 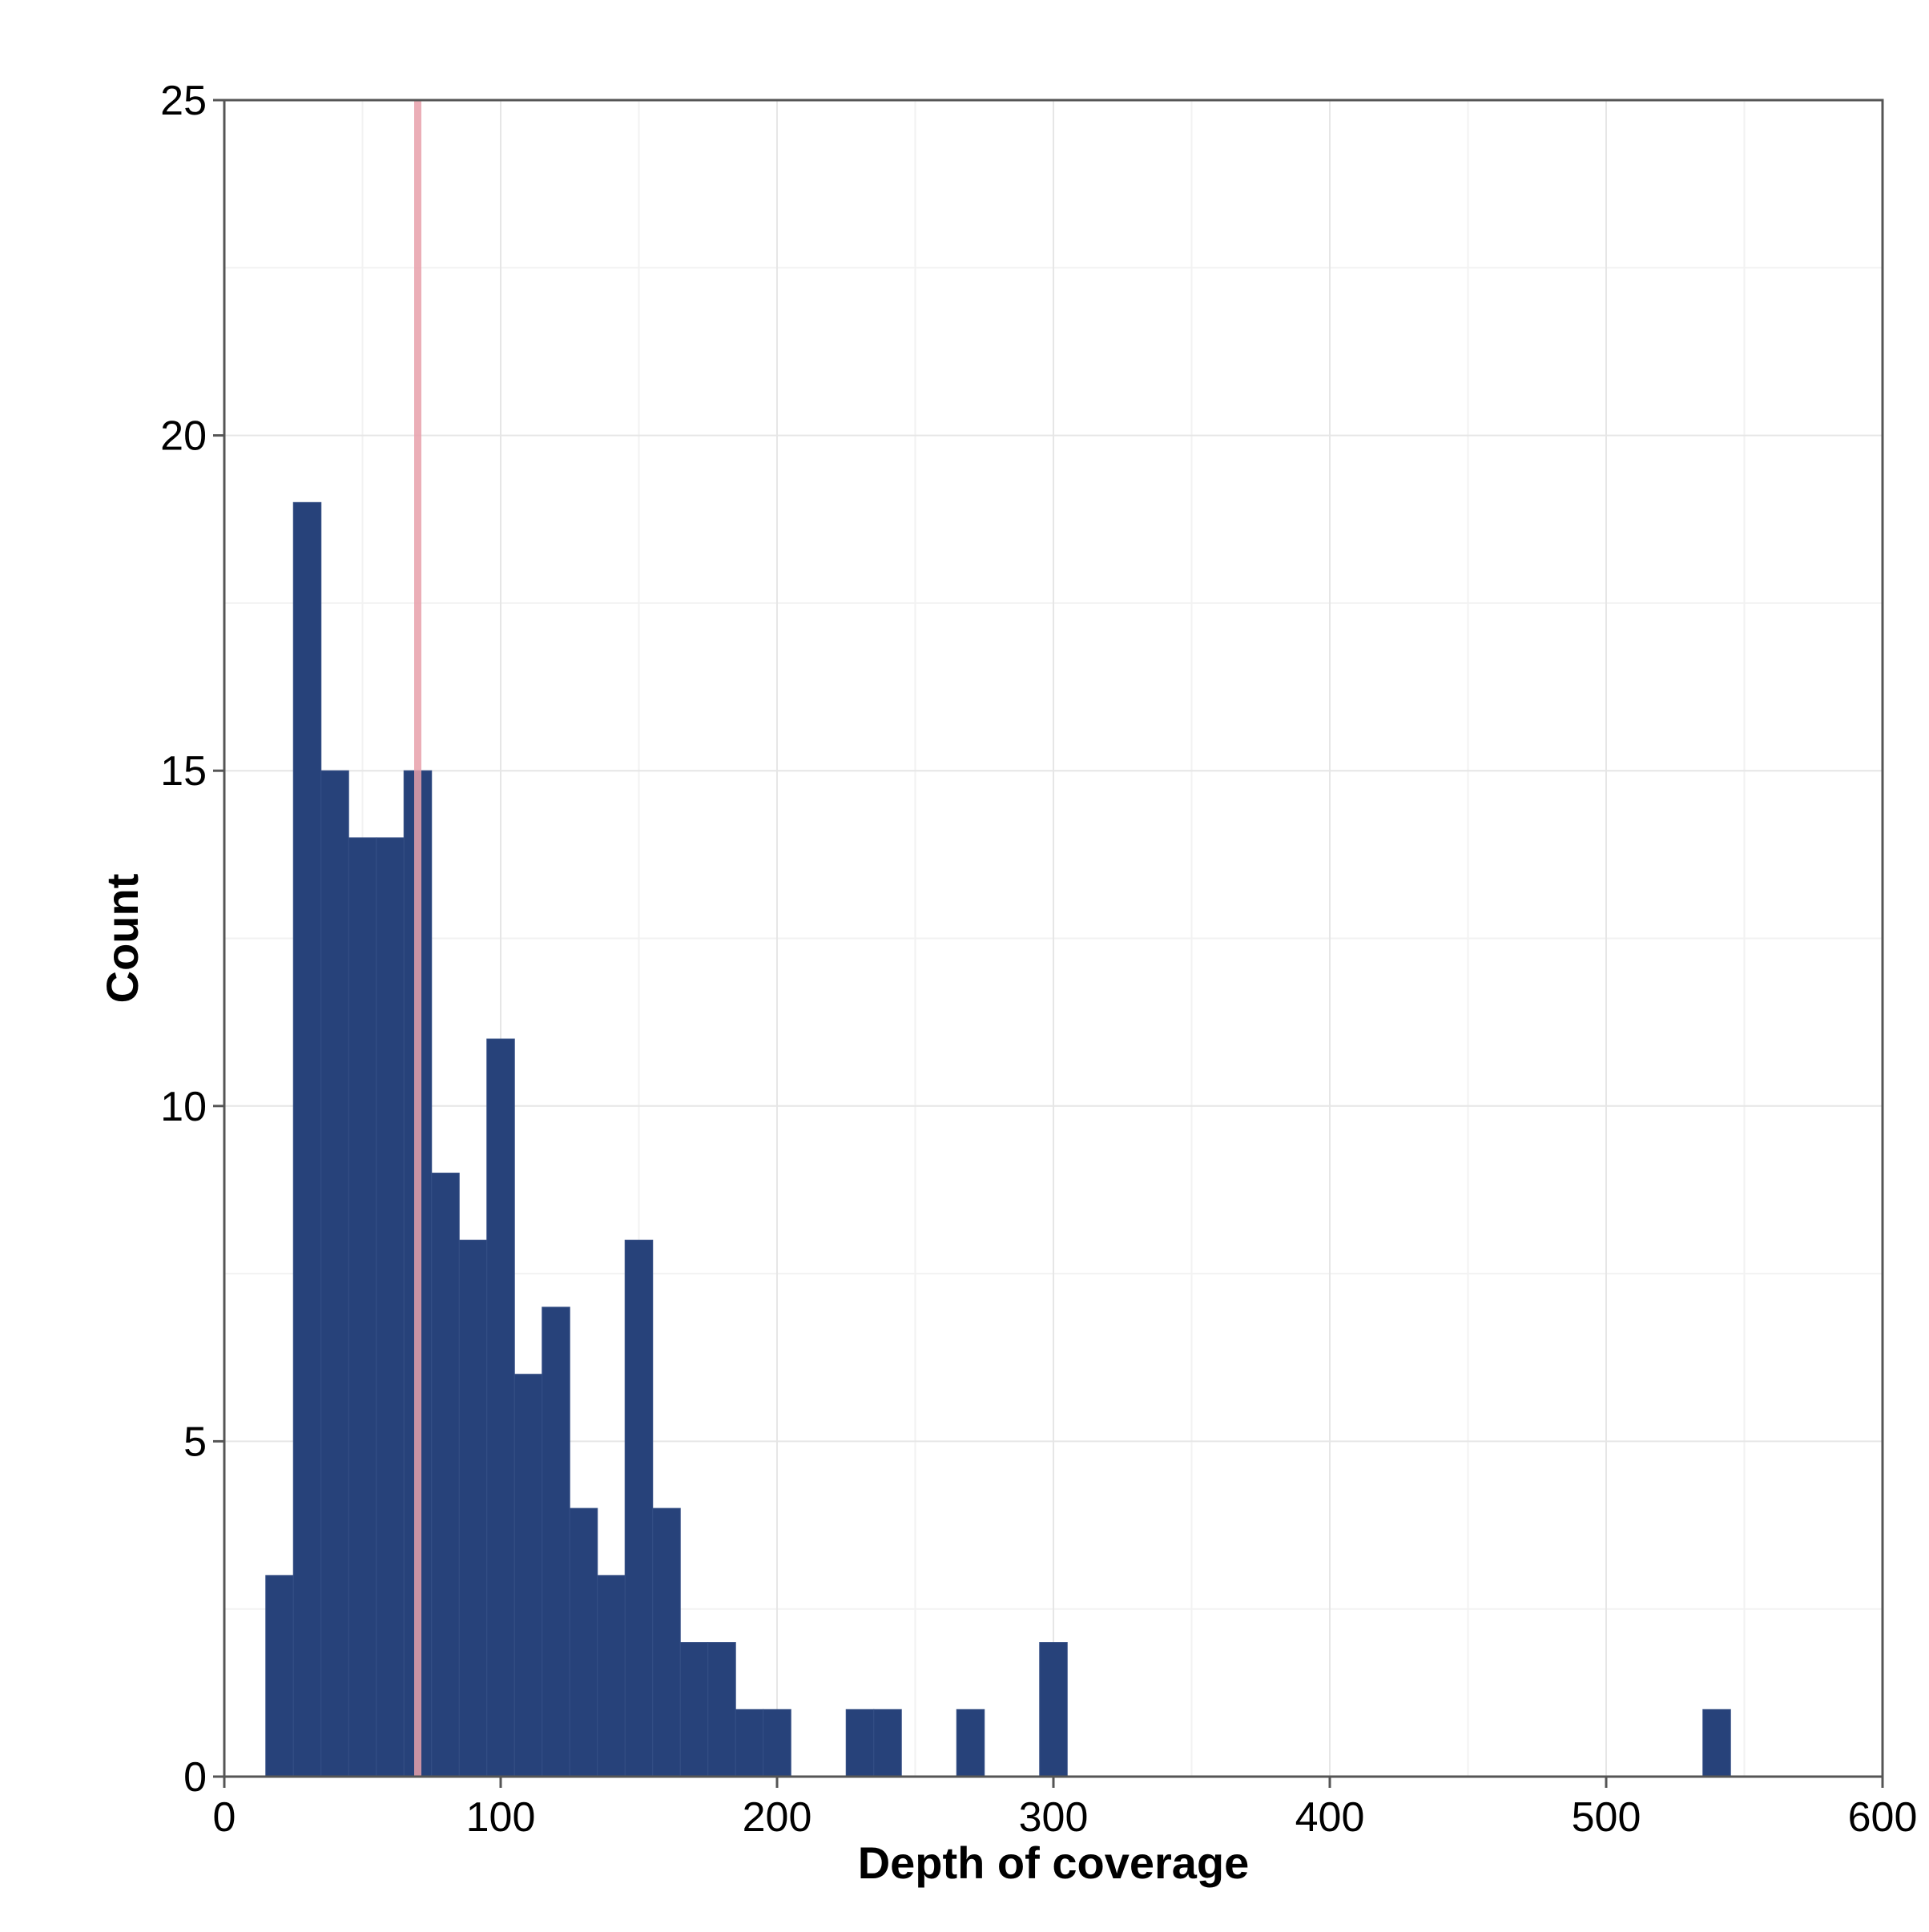 What do you see at coordinates (1054, 1863) in the screenshot?
I see `x-axis-title: Depth of coverage` at bounding box center [1054, 1863].